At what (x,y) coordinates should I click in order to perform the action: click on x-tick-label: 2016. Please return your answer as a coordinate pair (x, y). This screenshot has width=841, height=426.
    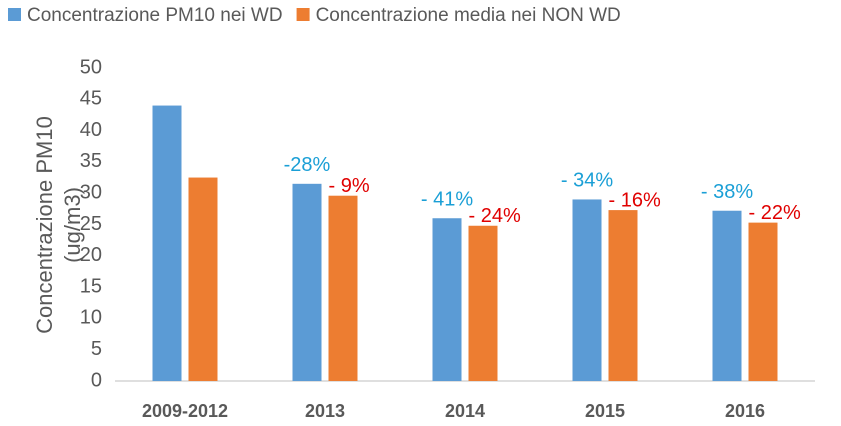
    Looking at the image, I should click on (745, 411).